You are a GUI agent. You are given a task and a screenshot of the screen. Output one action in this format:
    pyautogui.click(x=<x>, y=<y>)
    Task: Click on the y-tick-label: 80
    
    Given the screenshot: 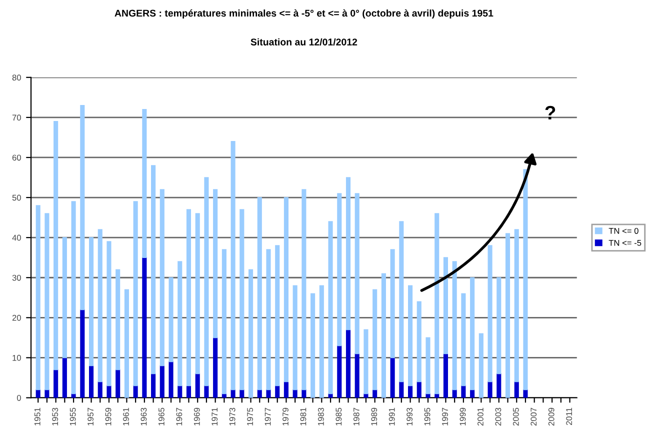 What is the action you would take?
    pyautogui.click(x=16, y=77)
    